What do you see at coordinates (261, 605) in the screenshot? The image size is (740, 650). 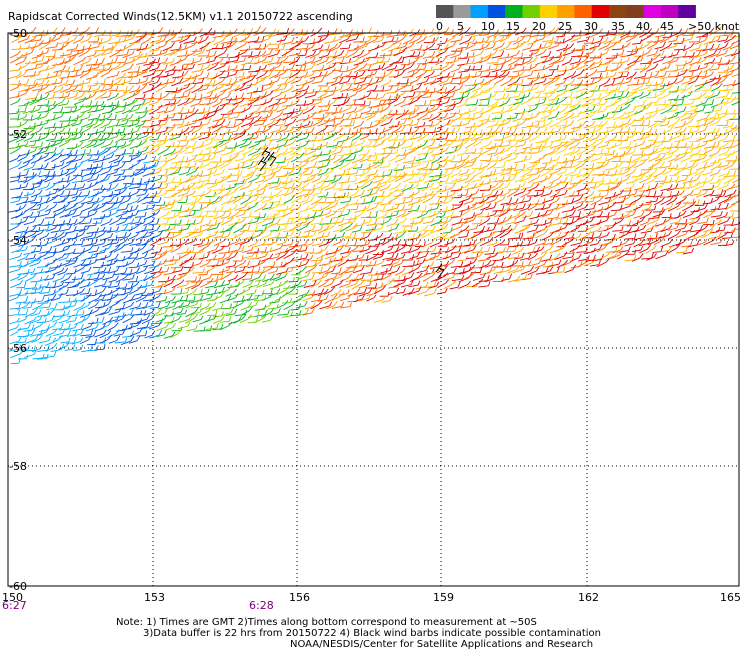 I see `time-label-mid: 6:28` at bounding box center [261, 605].